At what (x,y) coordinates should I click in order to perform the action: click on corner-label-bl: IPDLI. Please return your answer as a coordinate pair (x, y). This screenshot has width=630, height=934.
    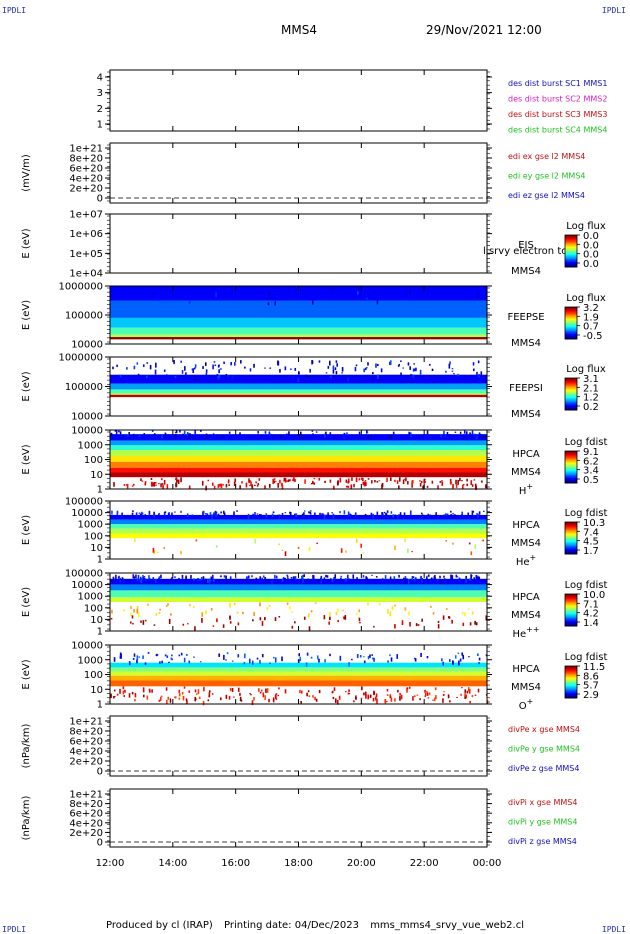
    Looking at the image, I should click on (14, 929).